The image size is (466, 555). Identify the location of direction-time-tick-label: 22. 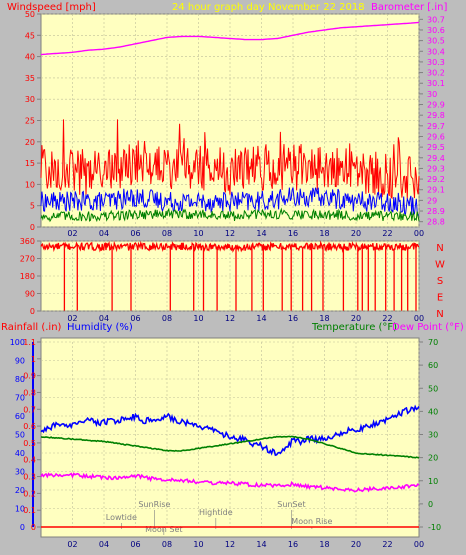
(387, 318).